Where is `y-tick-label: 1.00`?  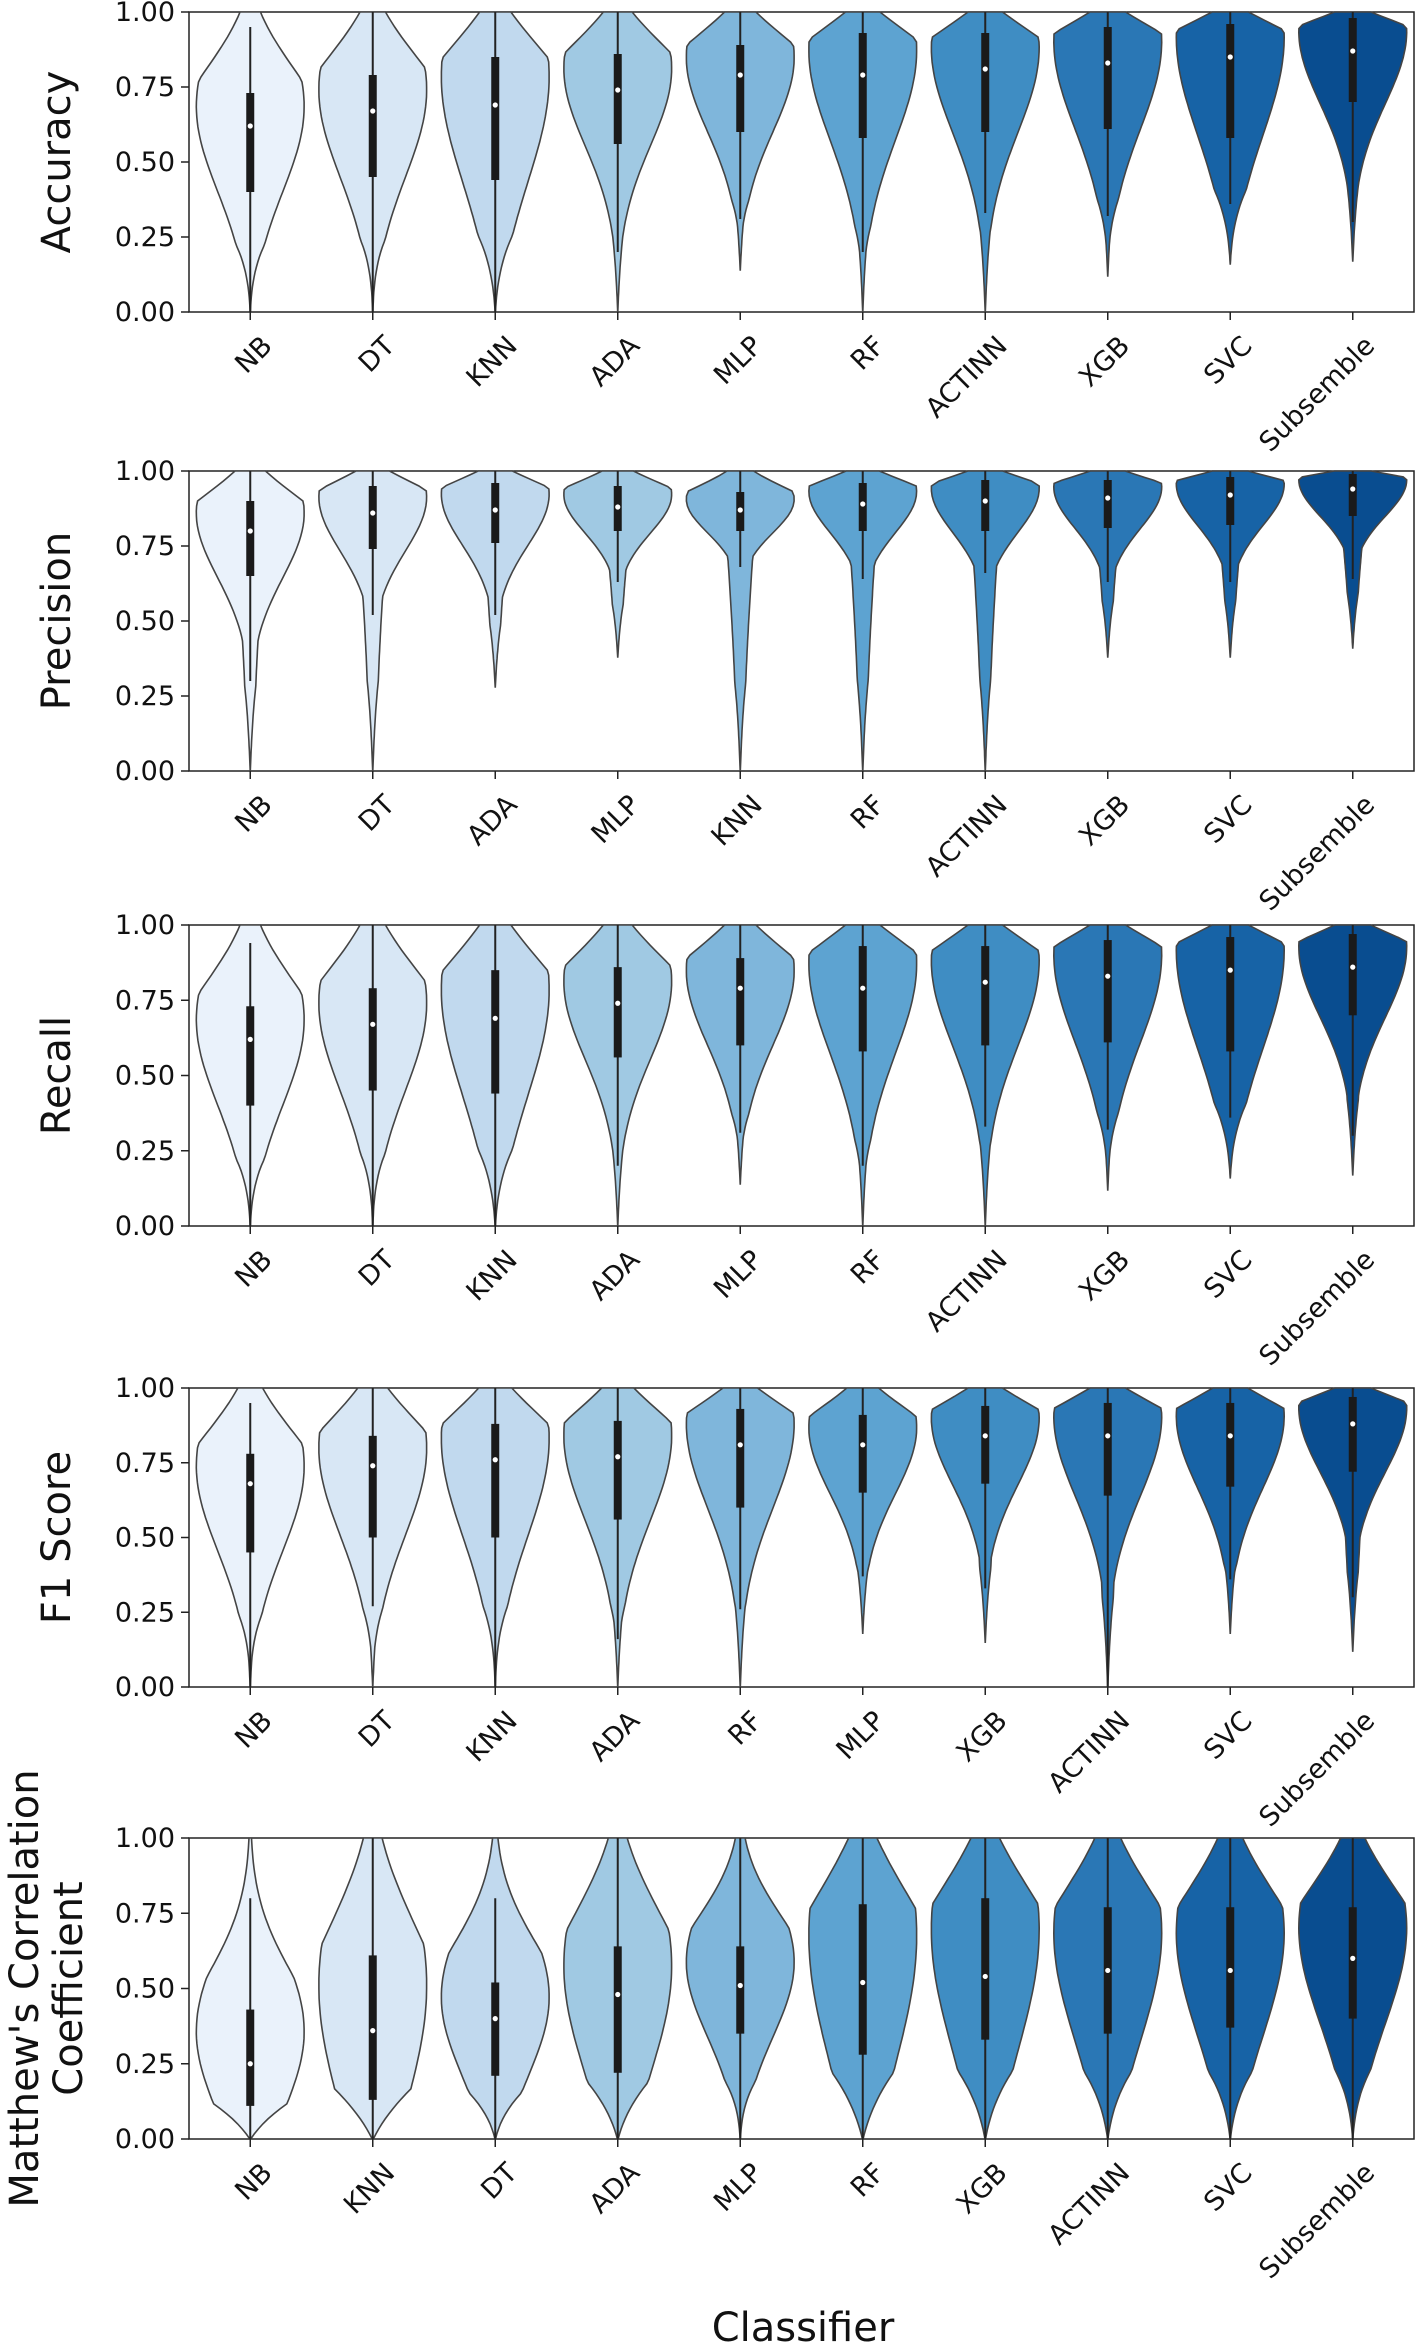
y-tick-label: 1.00 is located at coordinates (145, 471).